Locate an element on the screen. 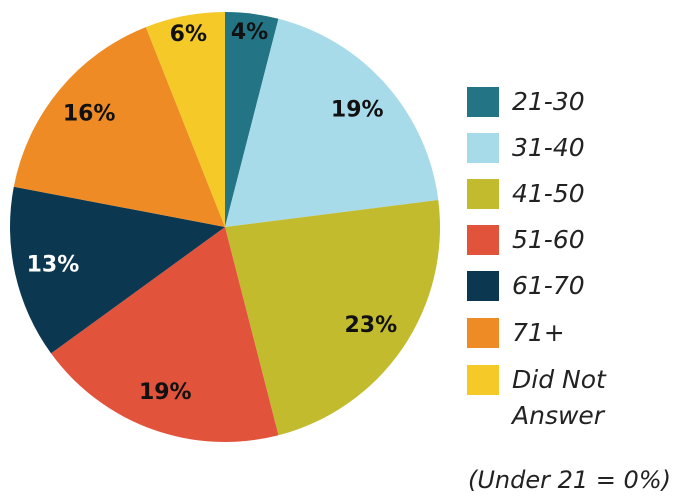 This screenshot has width=693, height=500. legend-item: 71+ is located at coordinates (564, 334).